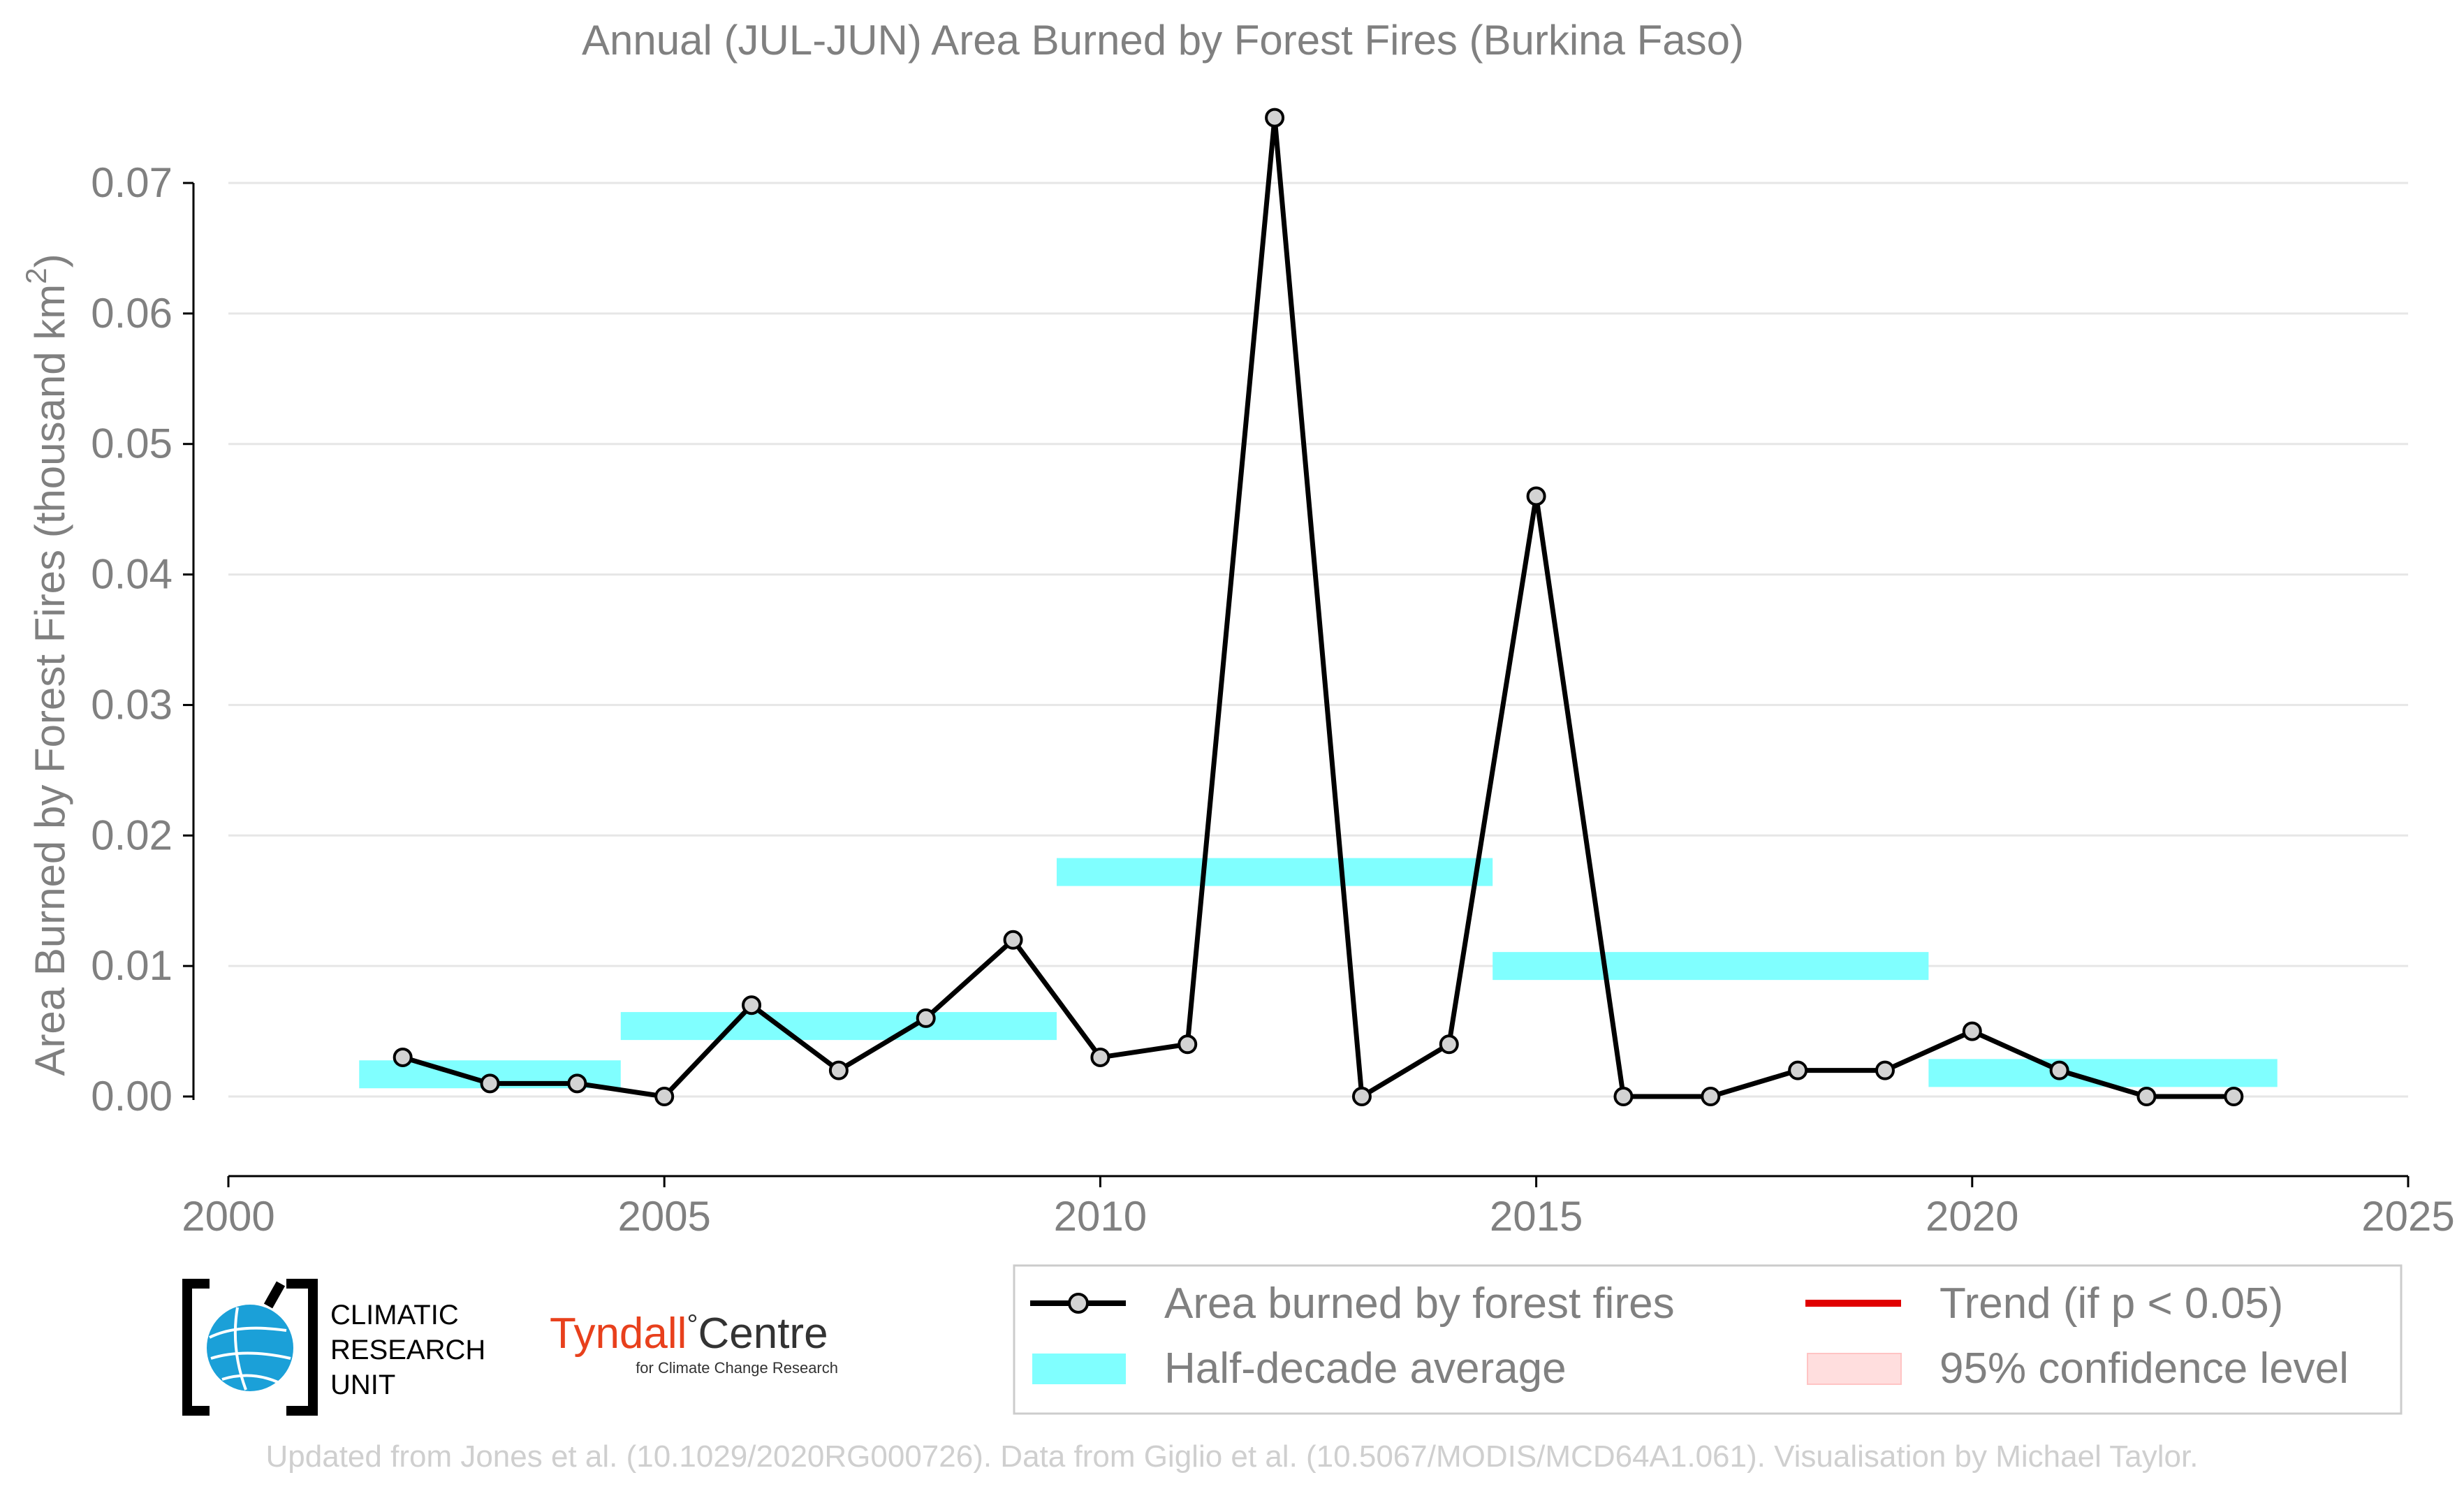 The width and height of the screenshot is (2464, 1489). I want to click on half-decade-bands, so click(1318, 974).